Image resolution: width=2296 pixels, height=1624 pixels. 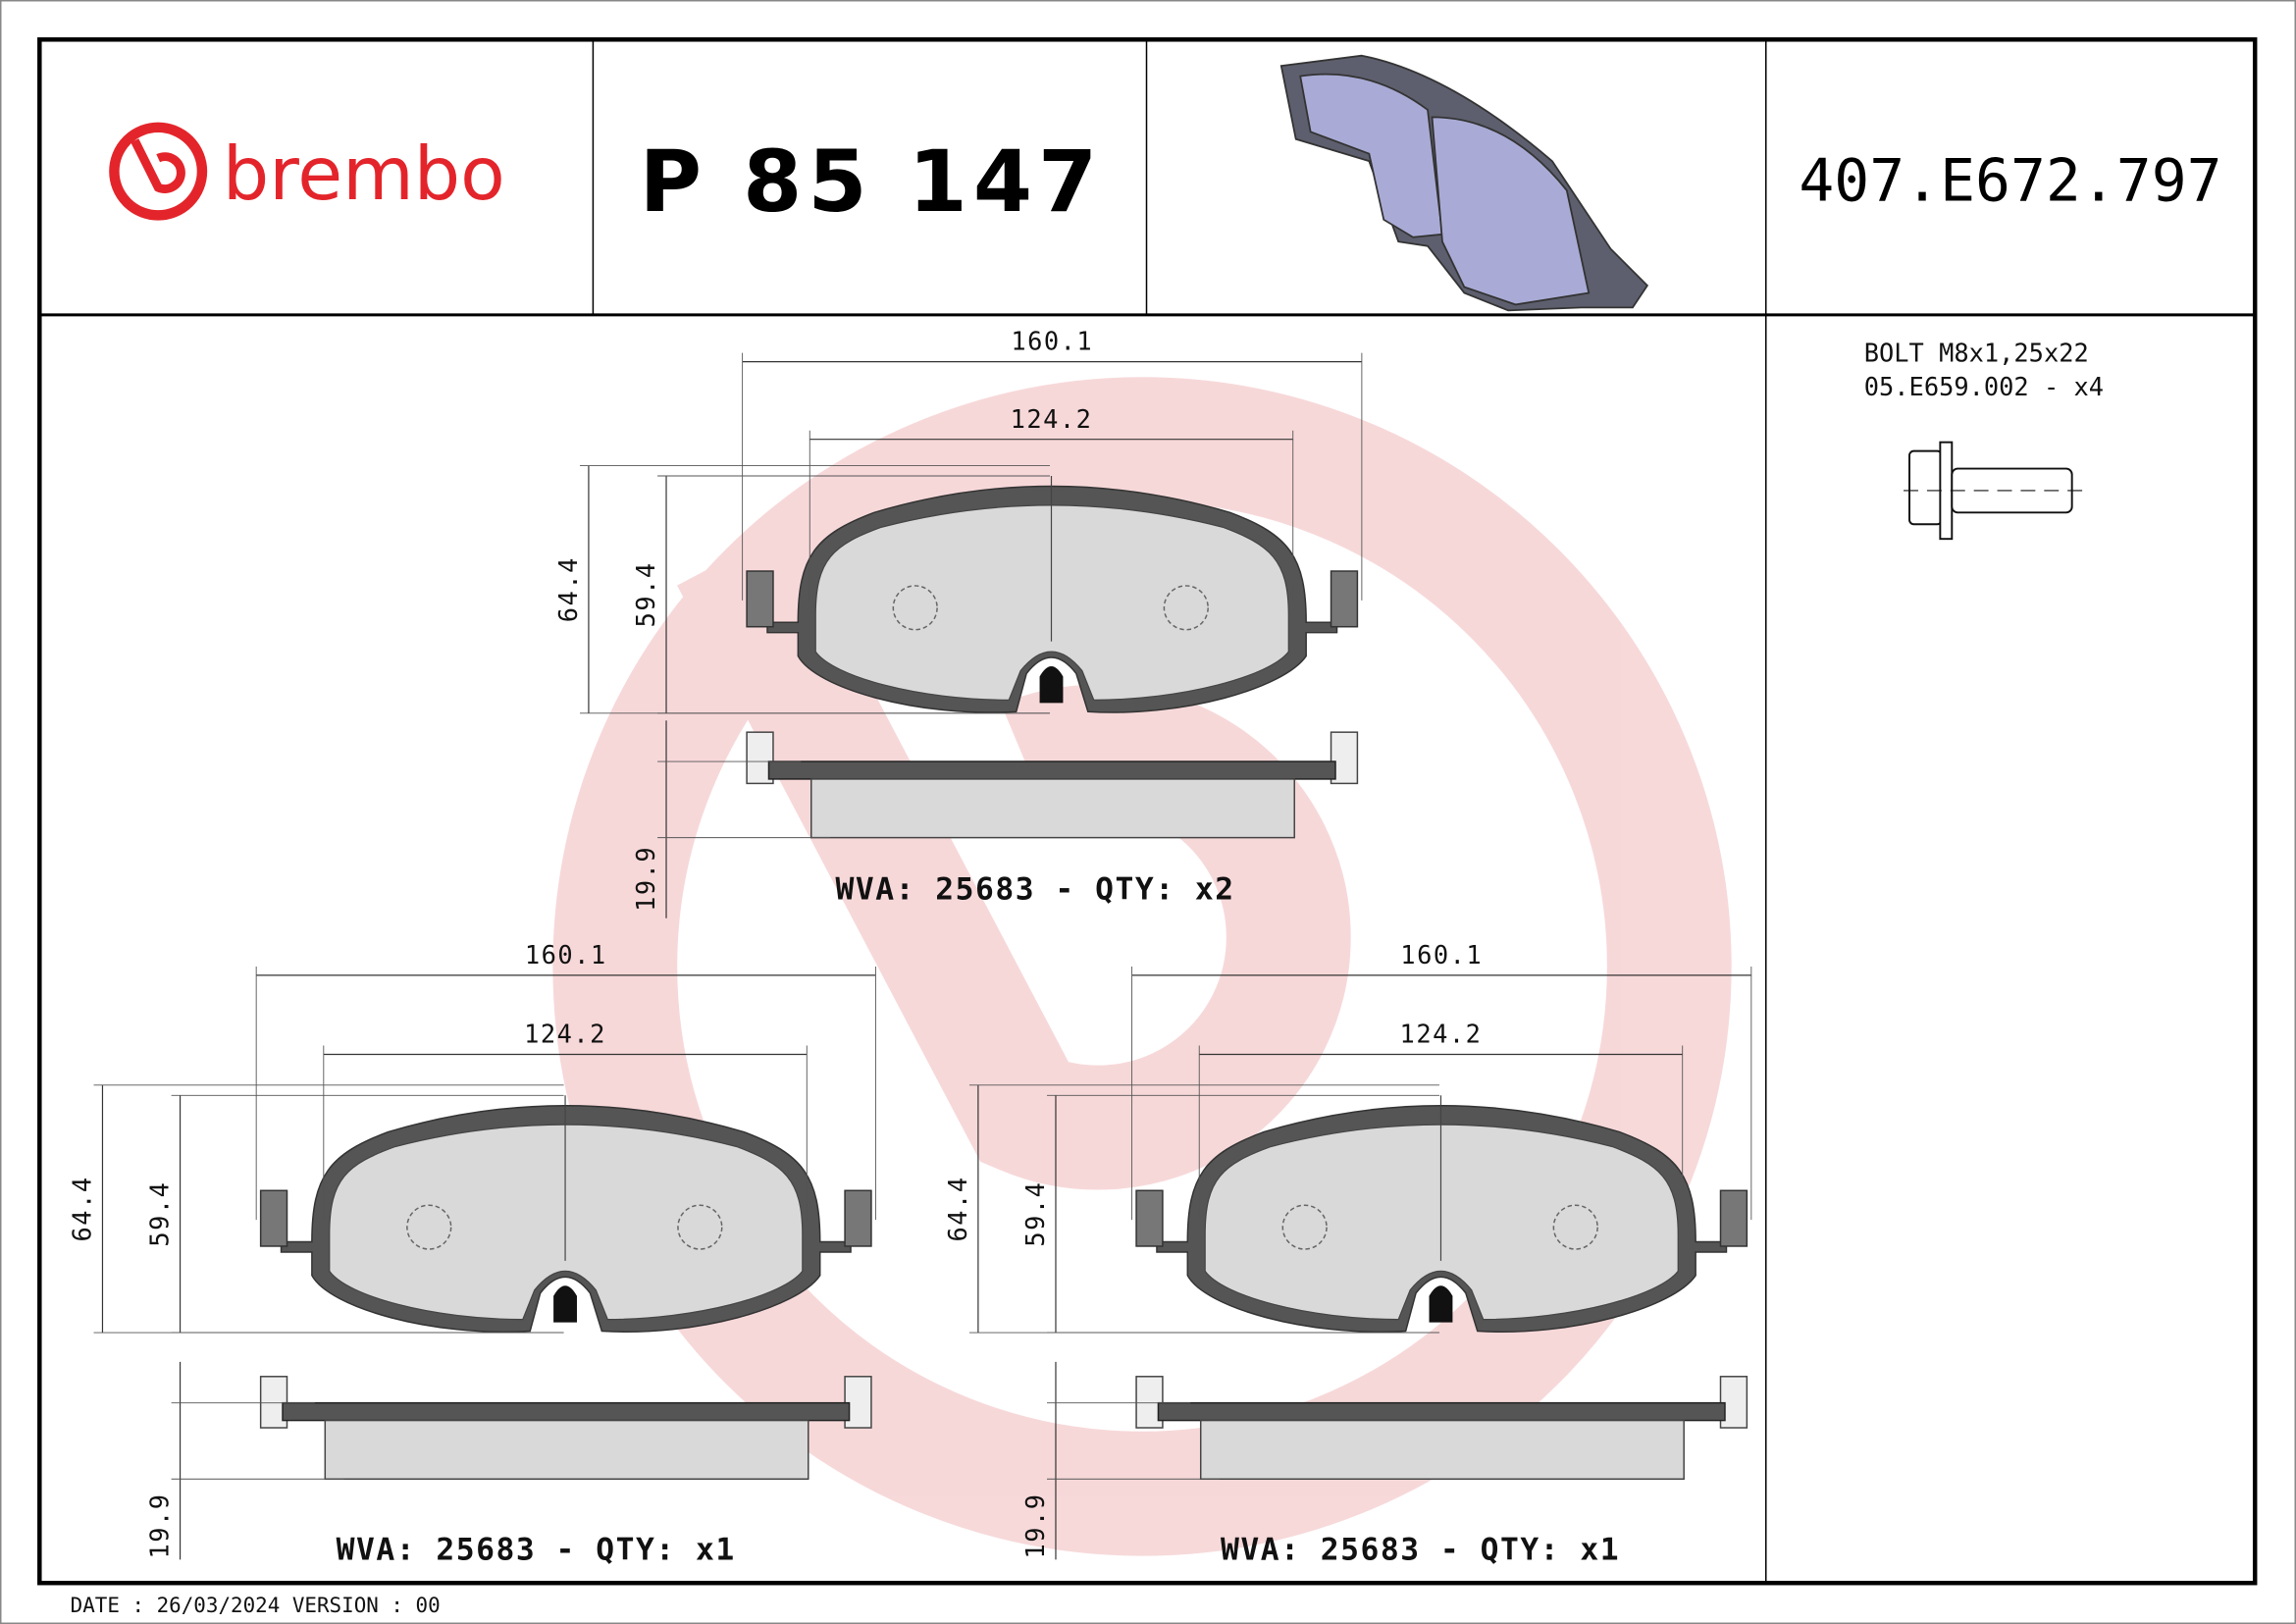 I want to click on brand-name: brembo, so click(x=364, y=174).